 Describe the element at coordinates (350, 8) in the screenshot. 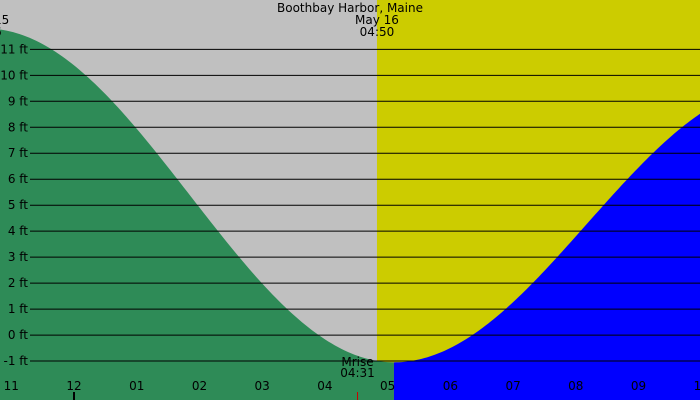

I see `chart-title: Boothbay Harbor, Maine` at that location.